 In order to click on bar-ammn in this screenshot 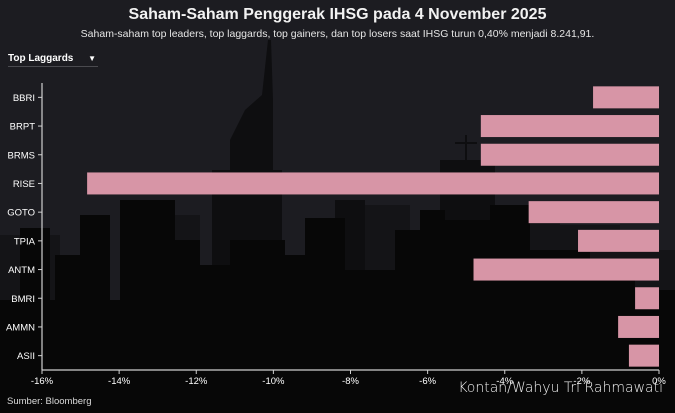, I will do `click(638, 326)`.